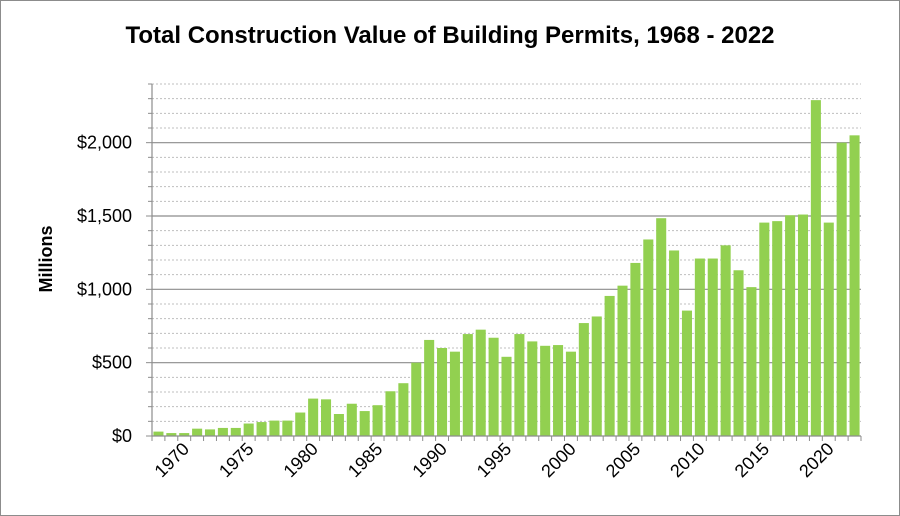 This screenshot has width=900, height=516. Describe the element at coordinates (158, 433) in the screenshot. I see `bar-1968` at that location.